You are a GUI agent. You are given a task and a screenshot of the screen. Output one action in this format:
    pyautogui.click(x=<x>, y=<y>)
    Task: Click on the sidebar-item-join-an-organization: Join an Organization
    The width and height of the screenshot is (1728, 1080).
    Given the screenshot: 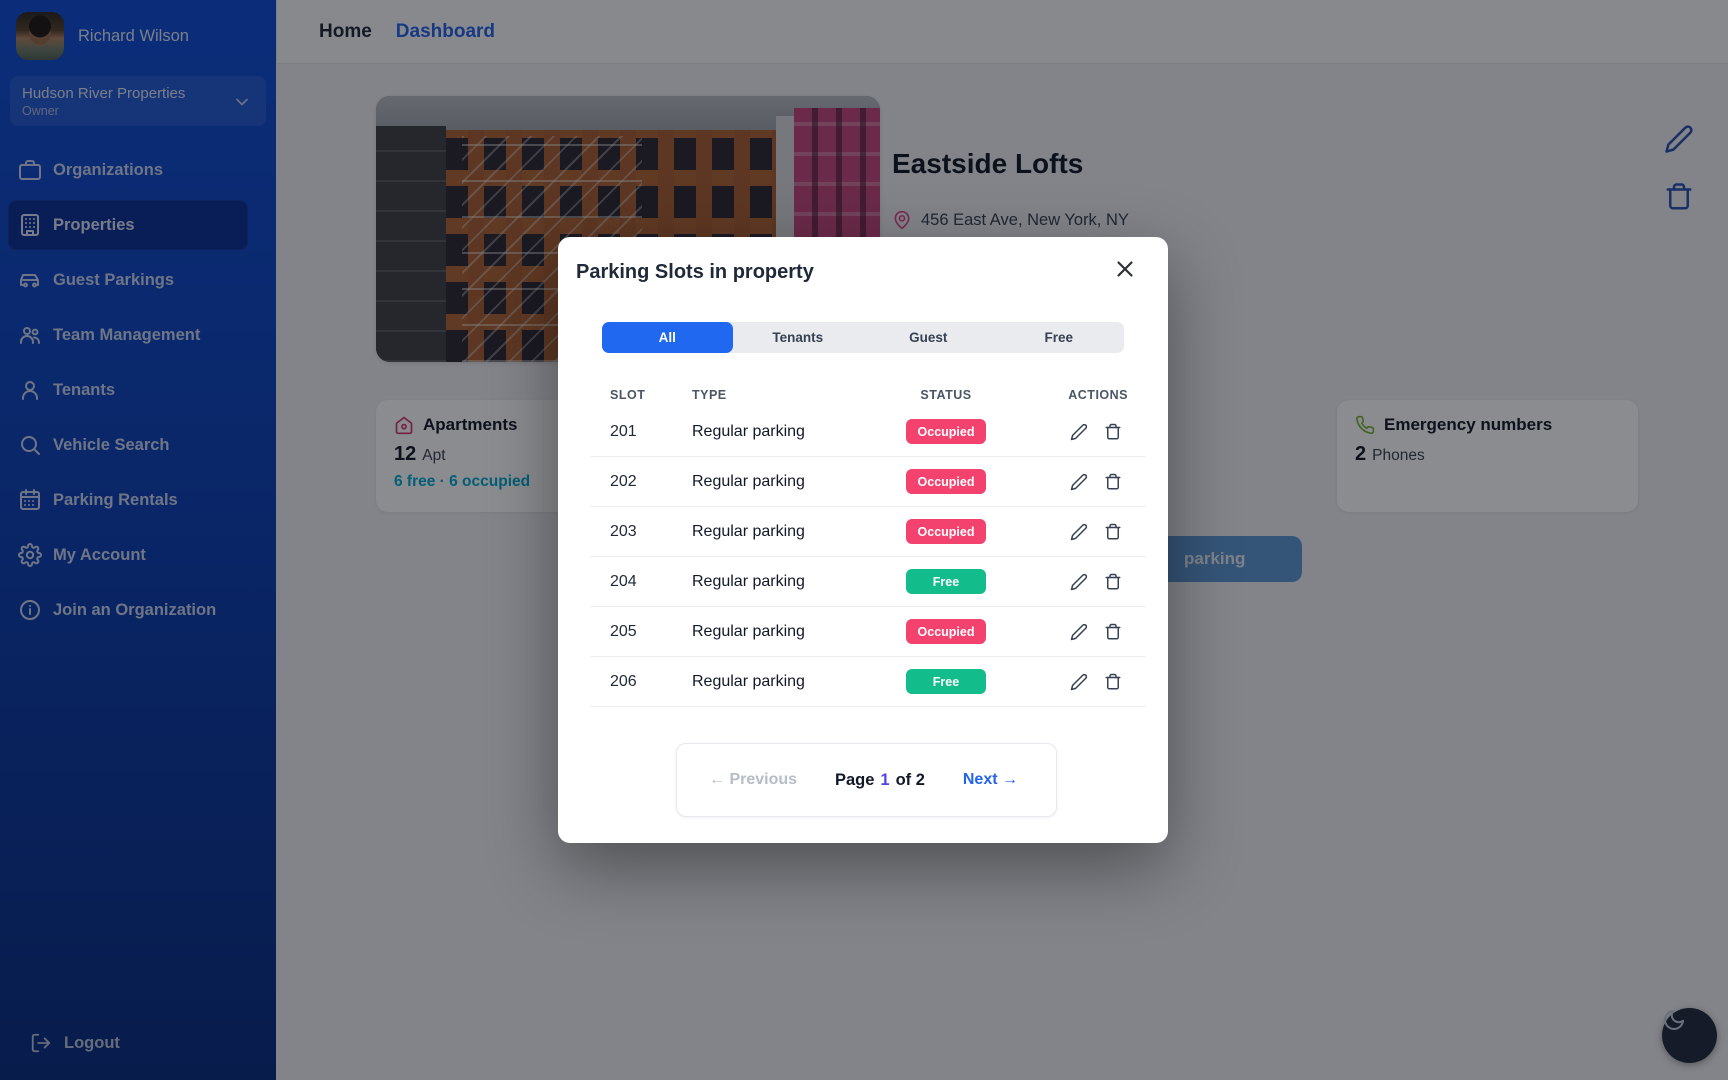 What is the action you would take?
    pyautogui.click(x=128, y=610)
    